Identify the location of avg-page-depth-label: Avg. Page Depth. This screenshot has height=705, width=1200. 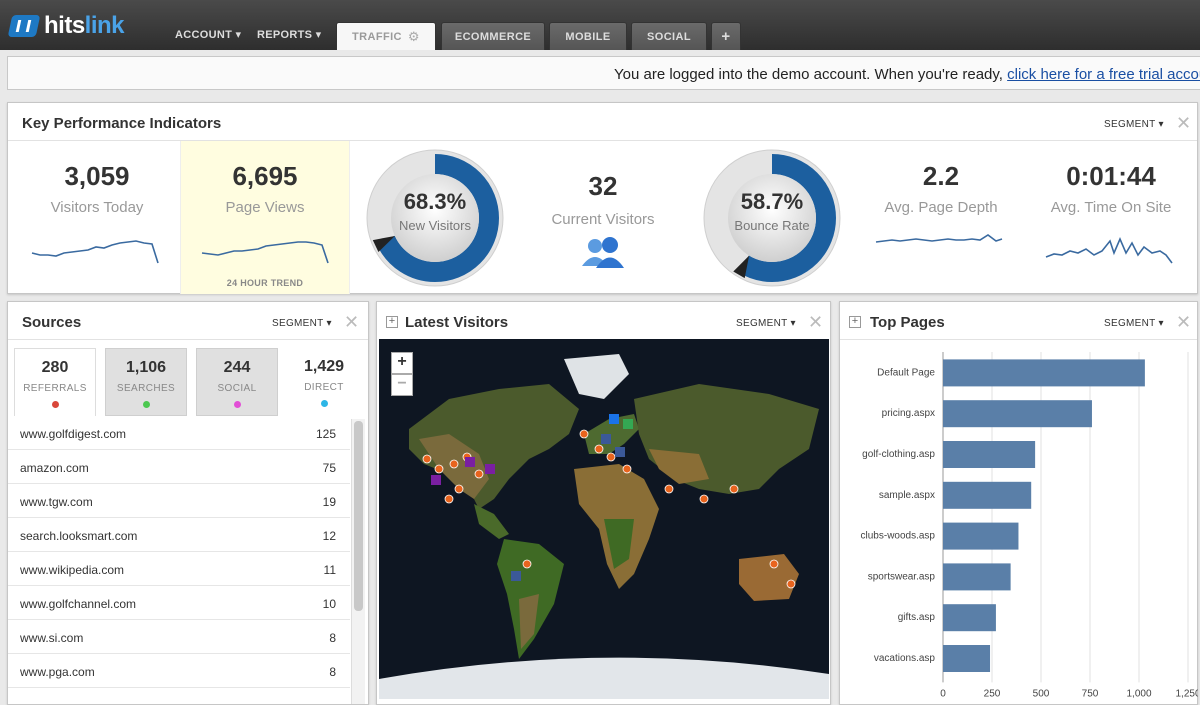
(941, 207).